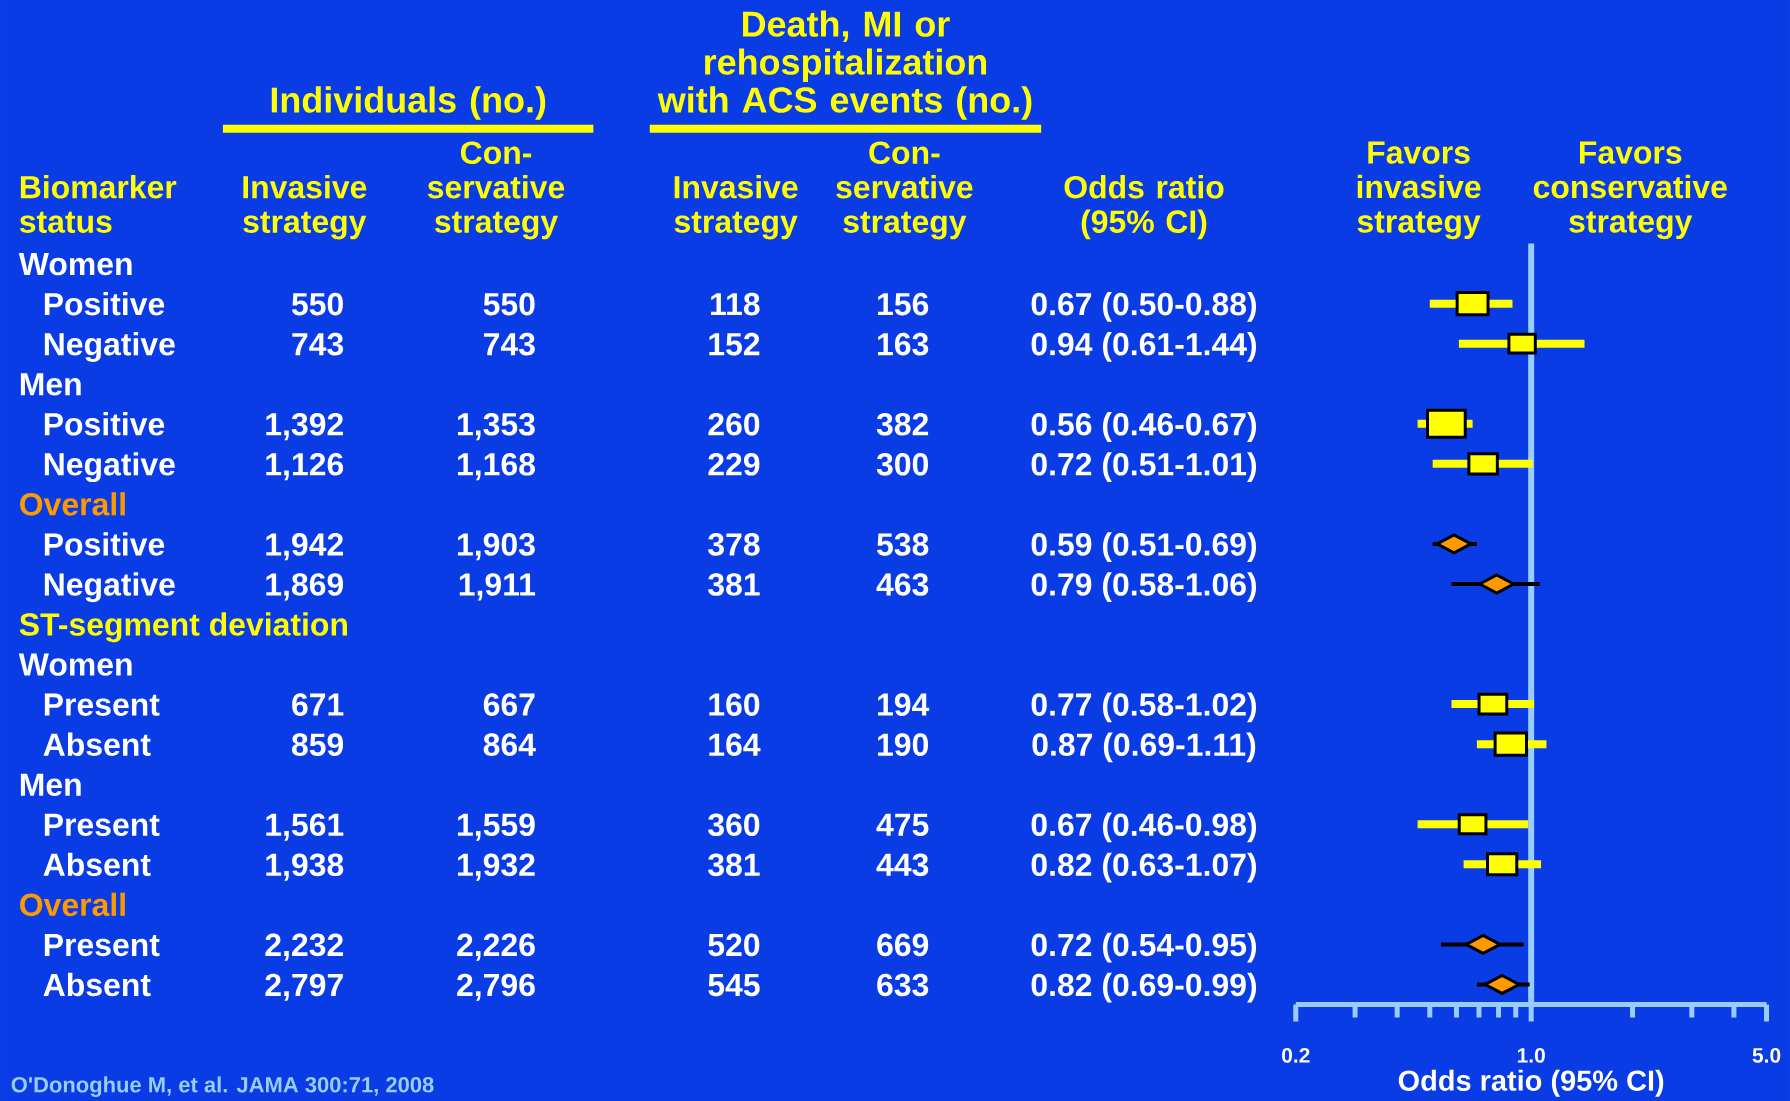 Image resolution: width=1790 pixels, height=1101 pixels. Describe the element at coordinates (318, 704) in the screenshot. I see `data-label: 671` at that location.